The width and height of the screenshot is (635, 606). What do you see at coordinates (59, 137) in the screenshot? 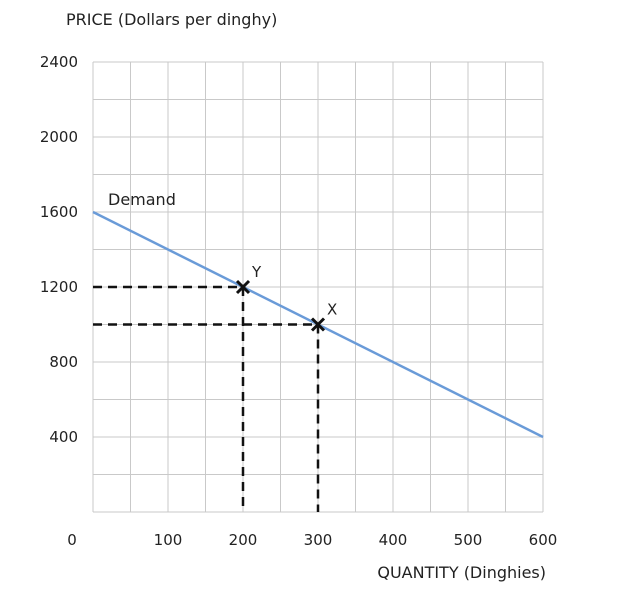
I see `y-tick-label: 2000` at bounding box center [59, 137].